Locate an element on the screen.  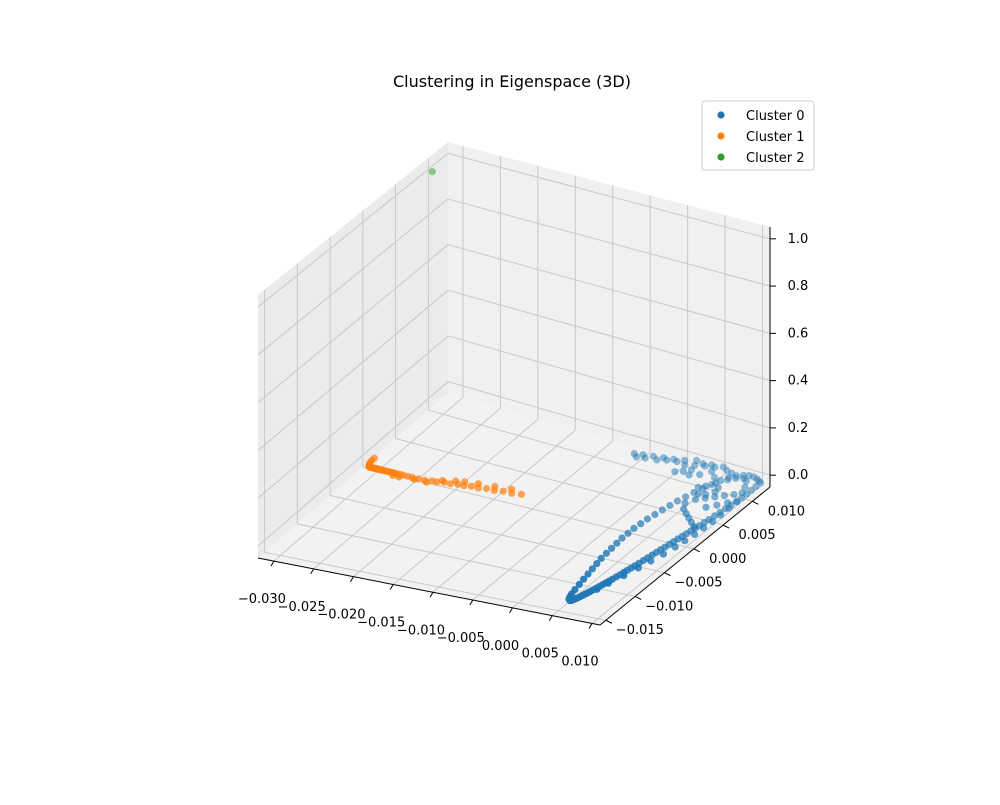
legend-box is located at coordinates (758, 135).